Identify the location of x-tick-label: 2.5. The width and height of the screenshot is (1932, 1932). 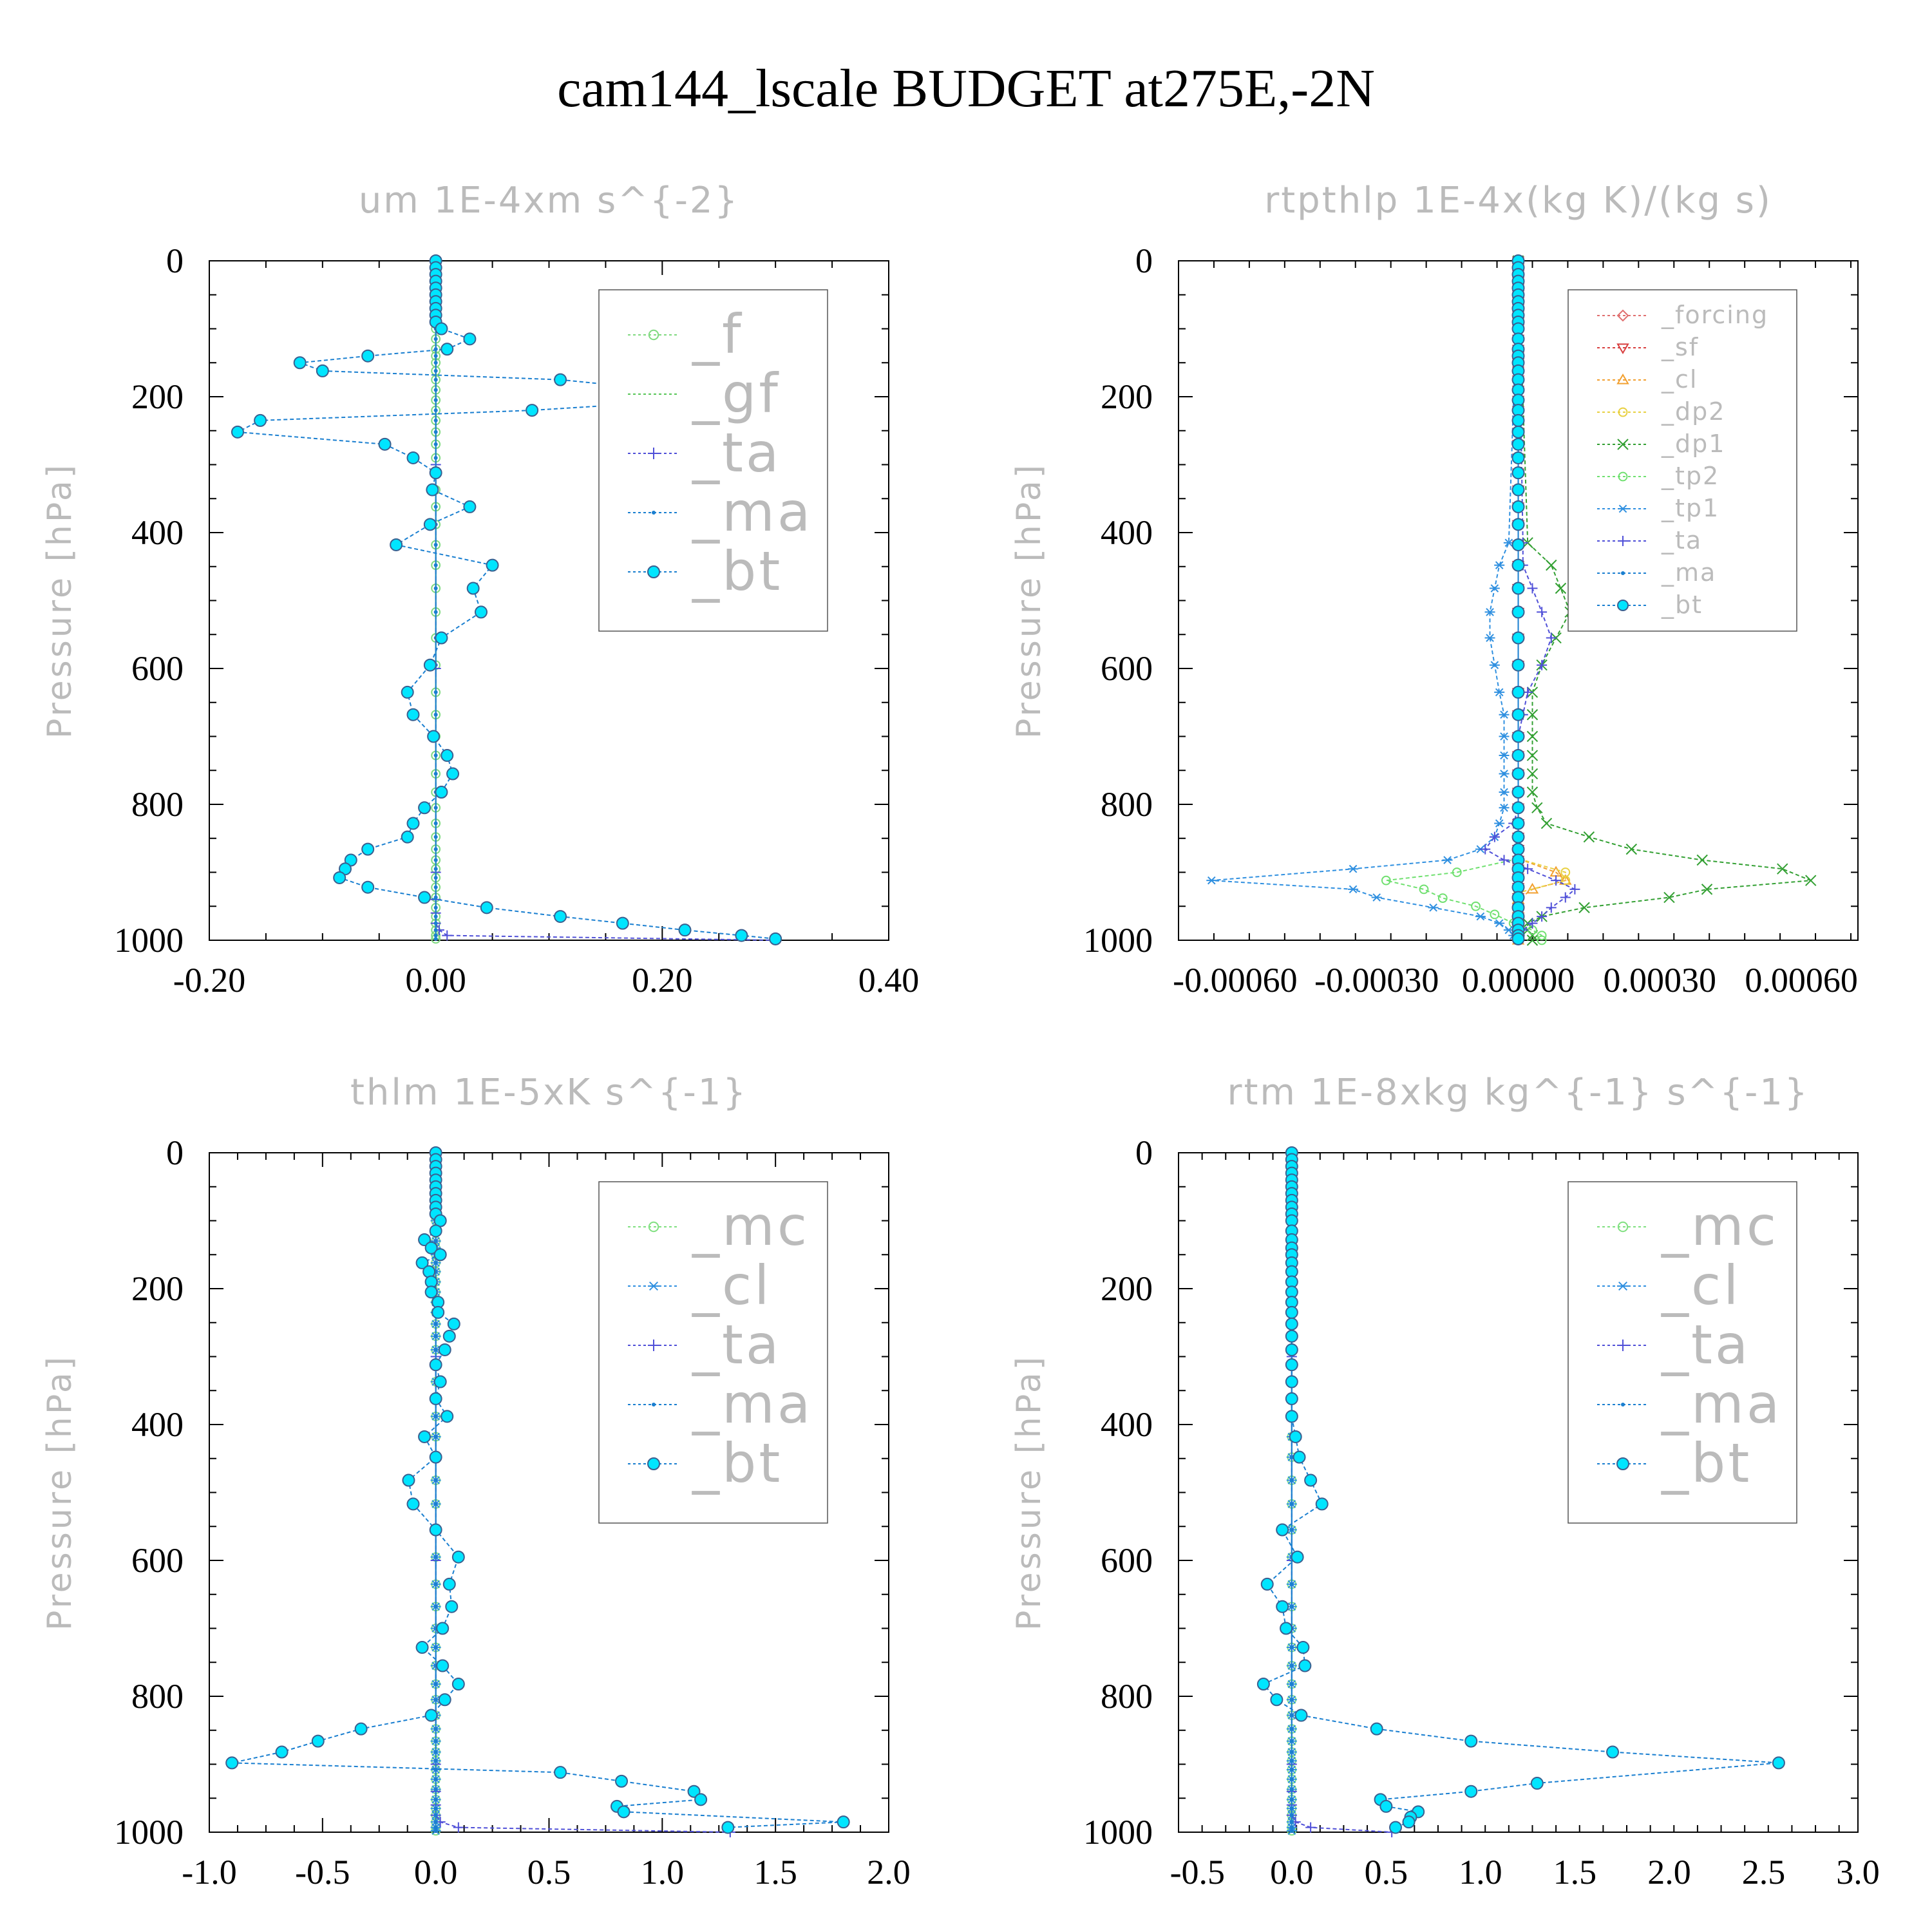
(1764, 1872).